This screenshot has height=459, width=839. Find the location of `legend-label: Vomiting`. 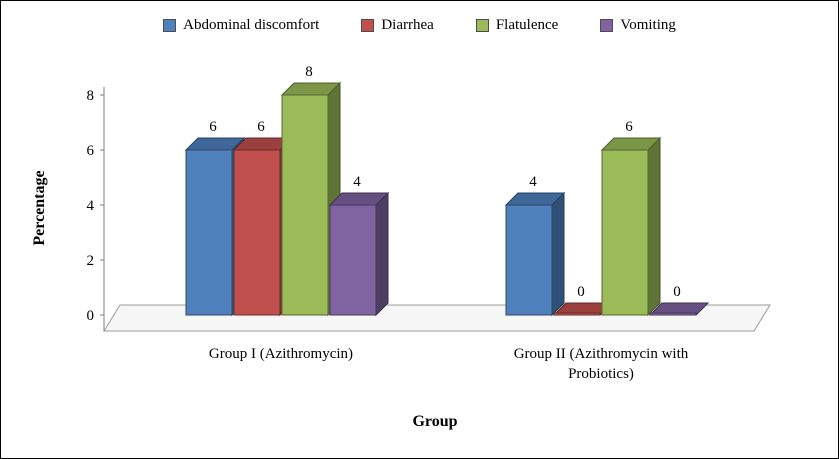

legend-label: Vomiting is located at coordinates (648, 25).